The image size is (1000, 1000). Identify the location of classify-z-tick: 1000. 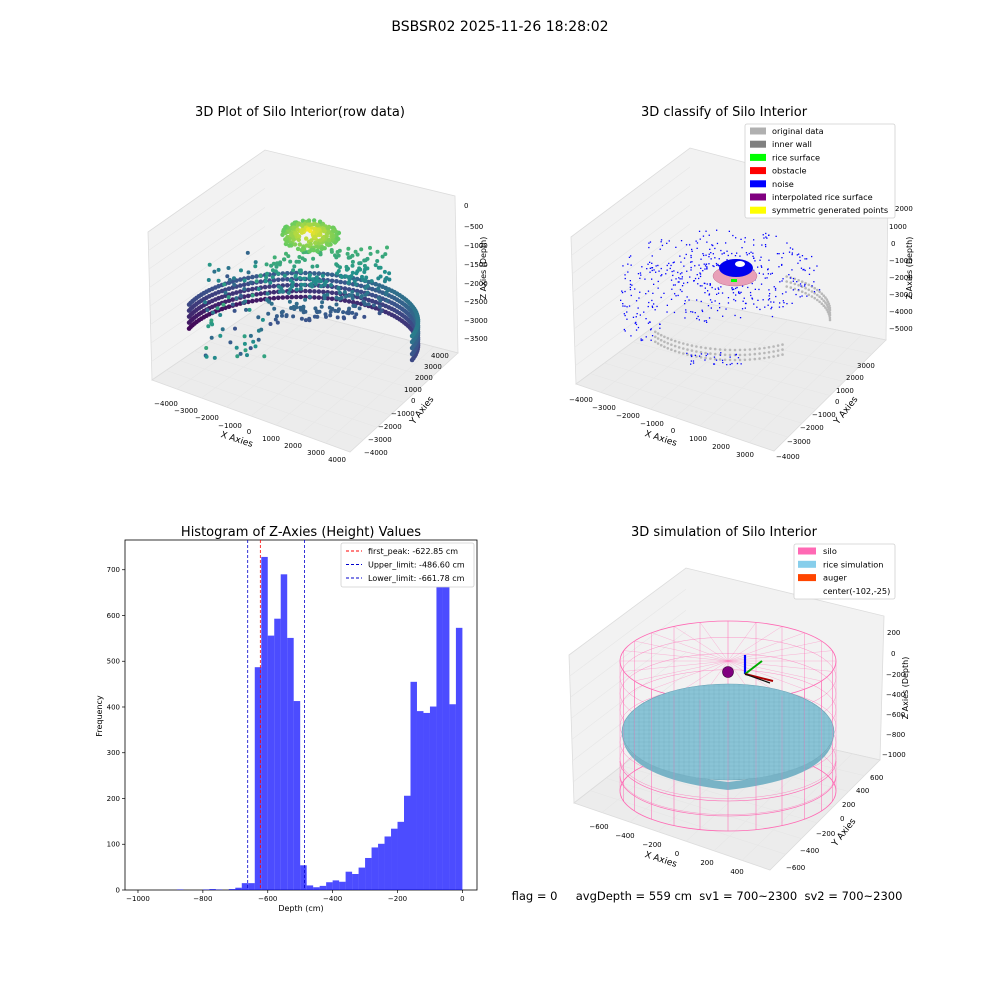
(898, 227).